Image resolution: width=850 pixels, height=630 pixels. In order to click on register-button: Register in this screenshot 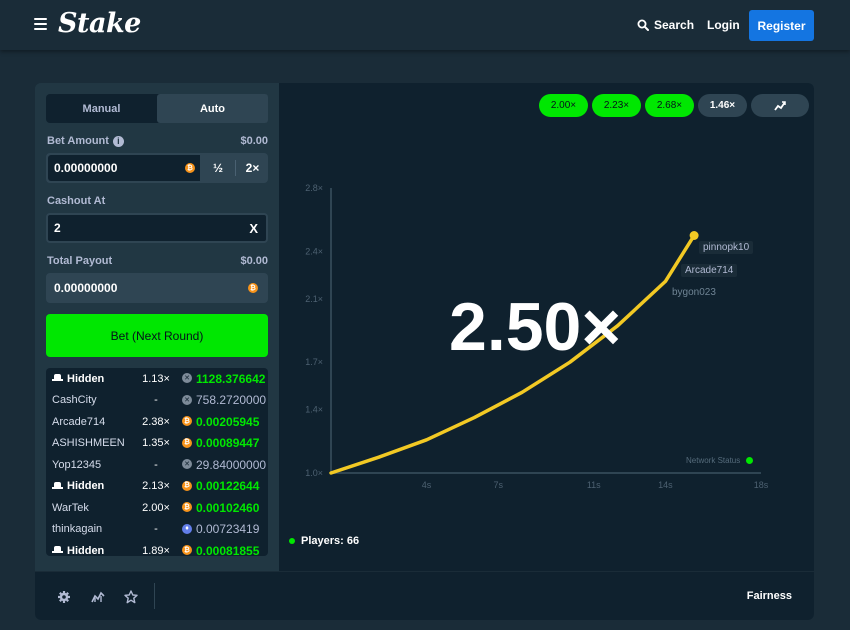, I will do `click(781, 25)`.